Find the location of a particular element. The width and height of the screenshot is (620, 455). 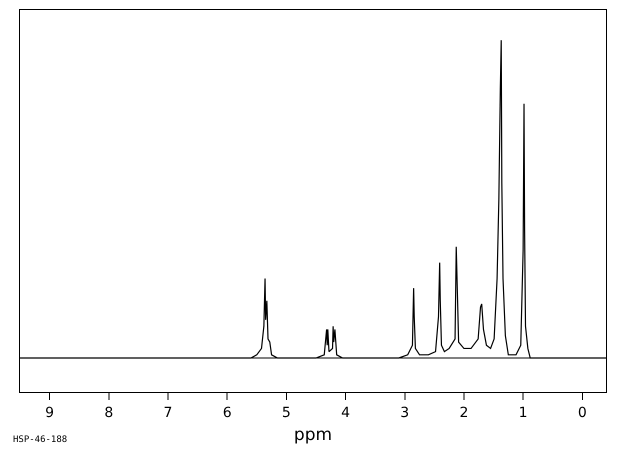

x-tick-label: 8 is located at coordinates (109, 412).